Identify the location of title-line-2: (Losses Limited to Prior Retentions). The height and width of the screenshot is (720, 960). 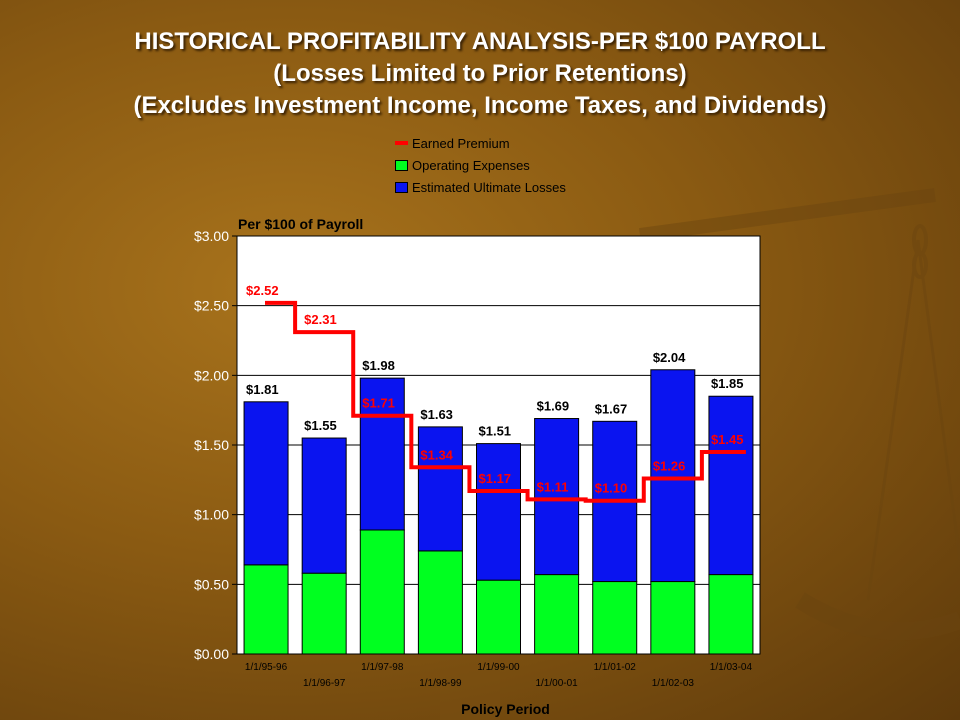
(480, 73).